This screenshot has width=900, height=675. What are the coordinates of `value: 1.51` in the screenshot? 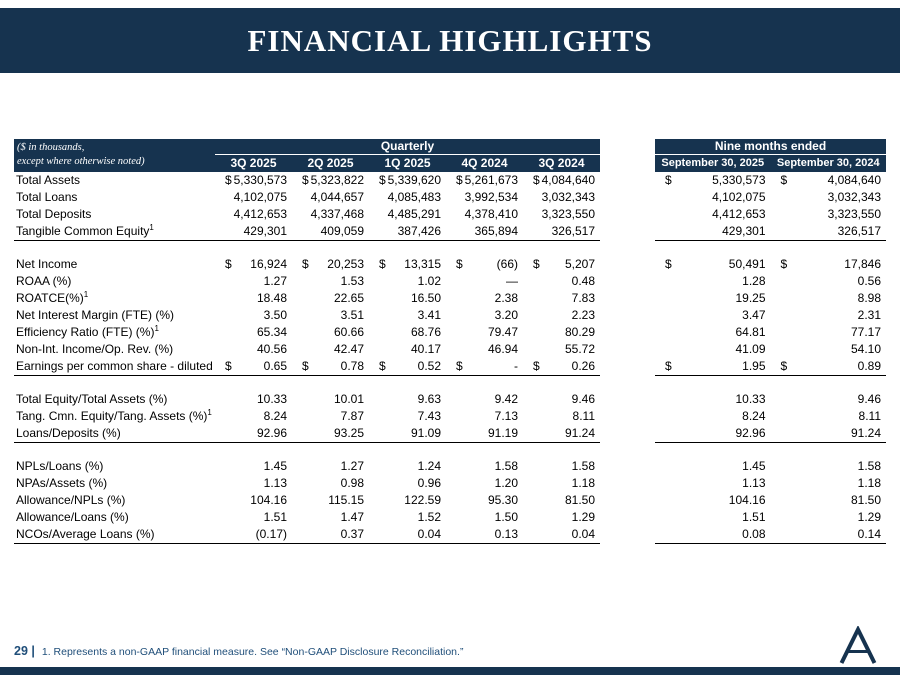 It's located at (754, 517).